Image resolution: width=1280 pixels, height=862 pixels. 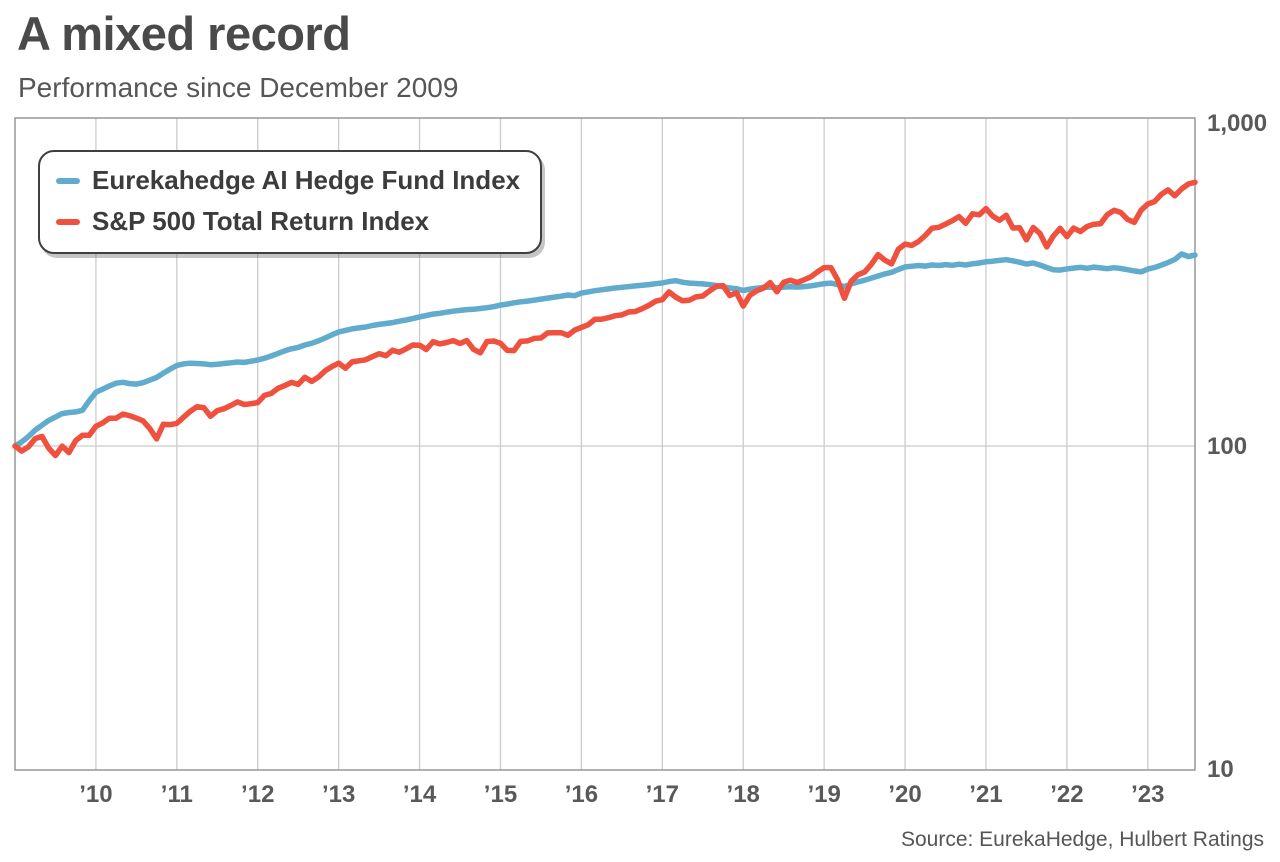 What do you see at coordinates (261, 221) in the screenshot?
I see `legend-label-sp500: S&P 500 Total Return Index` at bounding box center [261, 221].